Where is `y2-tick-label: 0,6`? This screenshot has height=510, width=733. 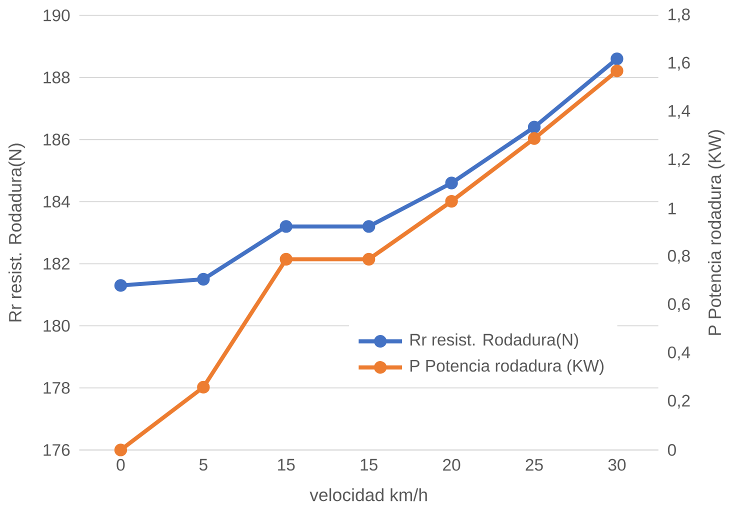 y2-tick-label: 0,6 is located at coordinates (679, 305).